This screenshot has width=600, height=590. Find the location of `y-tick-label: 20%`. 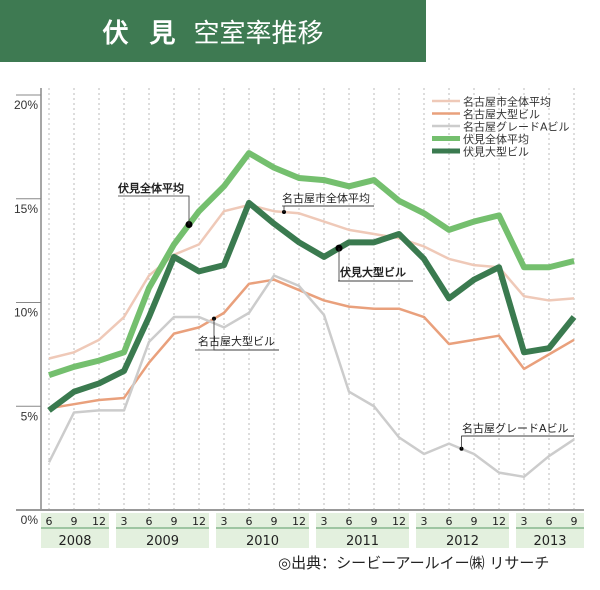

y-tick-label: 20% is located at coordinates (26, 105).